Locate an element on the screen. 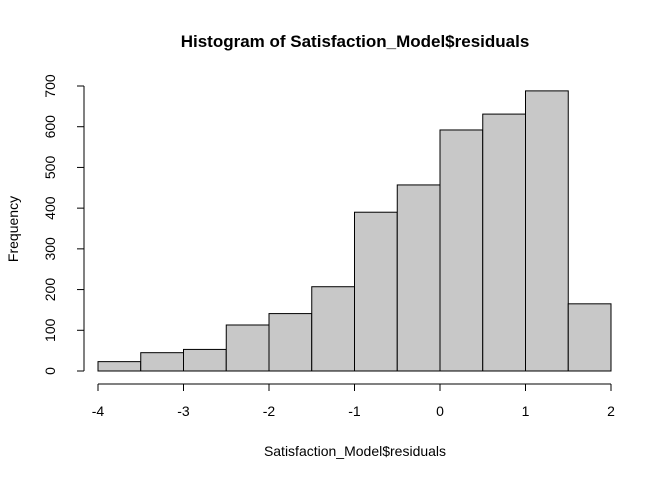  y-axis-label: Frequency is located at coordinates (13, 229).